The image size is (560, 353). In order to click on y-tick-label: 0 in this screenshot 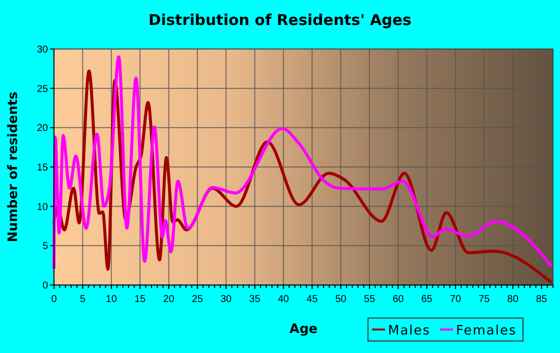, I will do `click(45, 286)`.